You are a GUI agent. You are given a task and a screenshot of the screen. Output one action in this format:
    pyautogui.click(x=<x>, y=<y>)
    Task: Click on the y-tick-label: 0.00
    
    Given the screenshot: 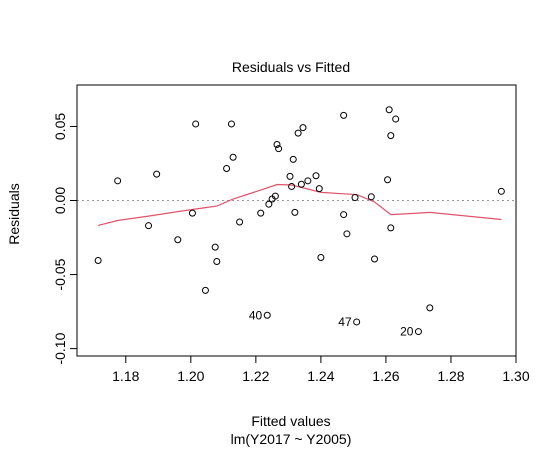 What is the action you would take?
    pyautogui.click(x=60, y=200)
    